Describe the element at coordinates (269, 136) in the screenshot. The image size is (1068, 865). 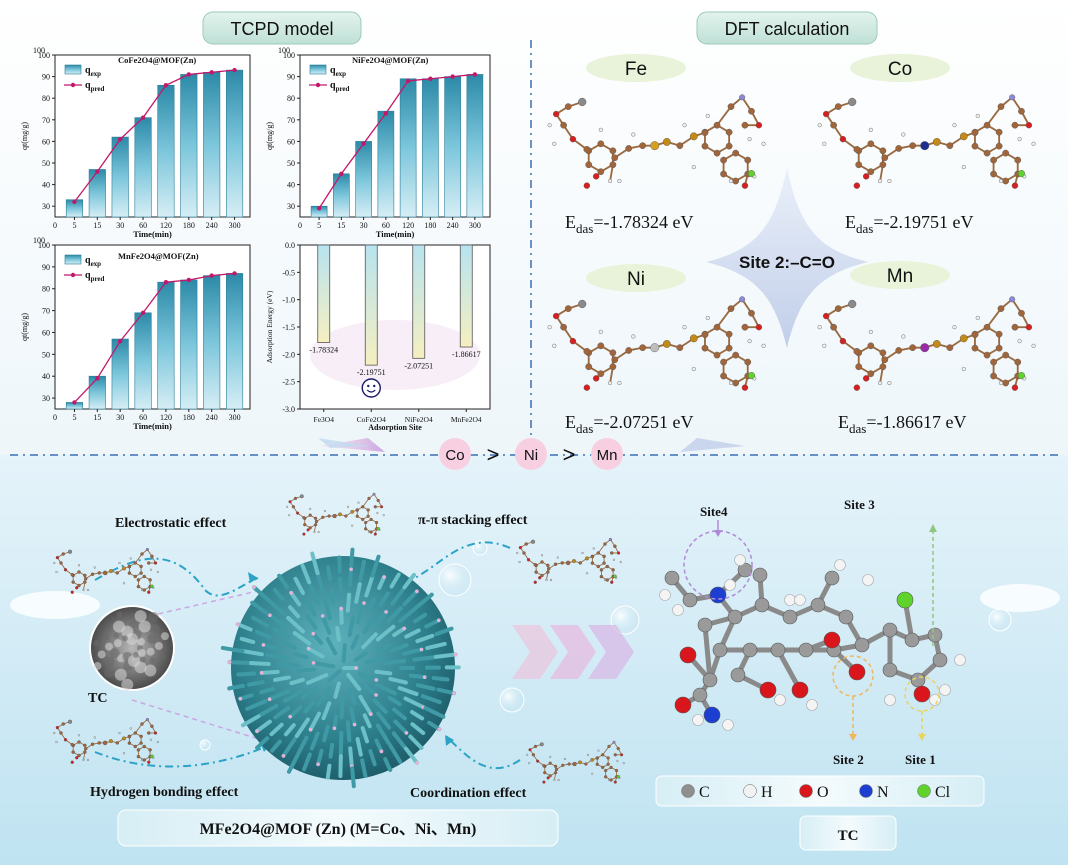
I see `y-axis-label: qt(mg/g)` at that location.